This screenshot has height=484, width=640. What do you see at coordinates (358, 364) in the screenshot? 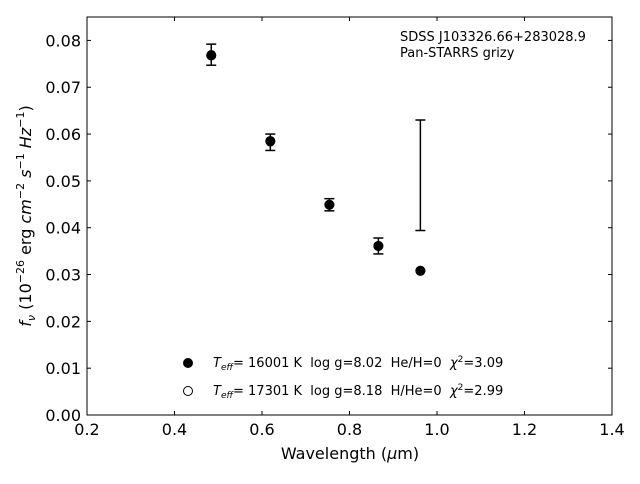
I see `legend-label-1: Teff= 16001 K log g=8.02 He/H=0 χ2=3.09` at bounding box center [358, 364].